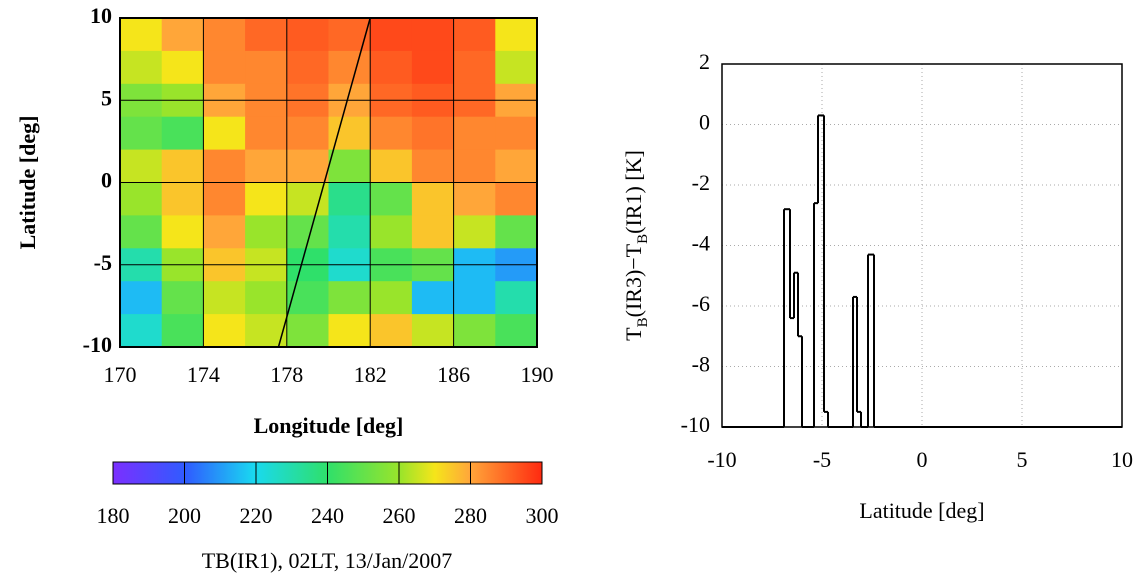 The image size is (1146, 575). I want to click on y-tick-label: -5, so click(103, 262).